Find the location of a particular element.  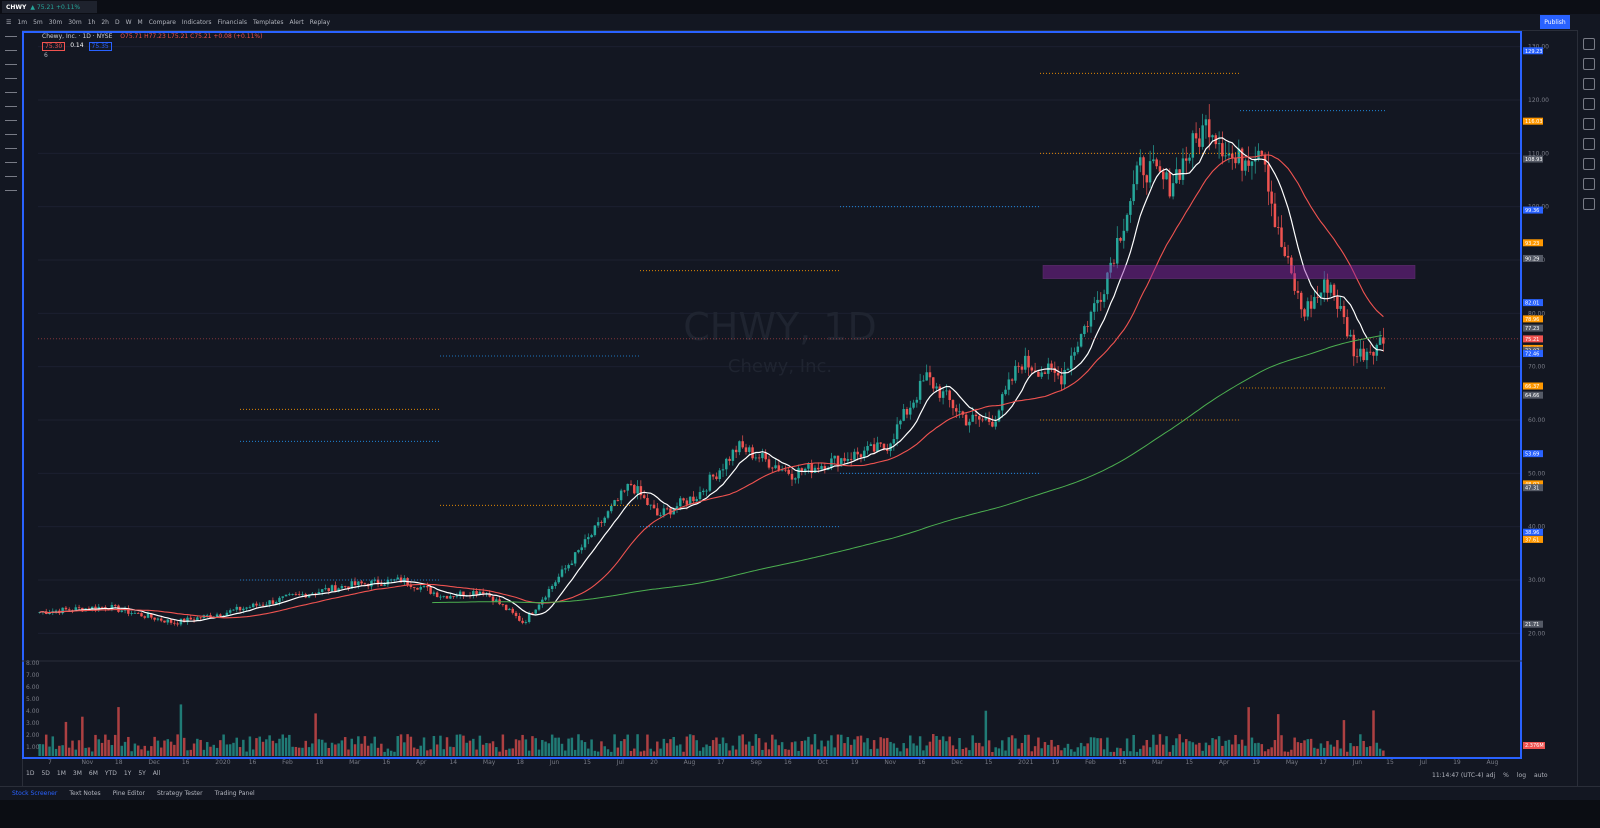

time-tick-label: 17 is located at coordinates (721, 762).